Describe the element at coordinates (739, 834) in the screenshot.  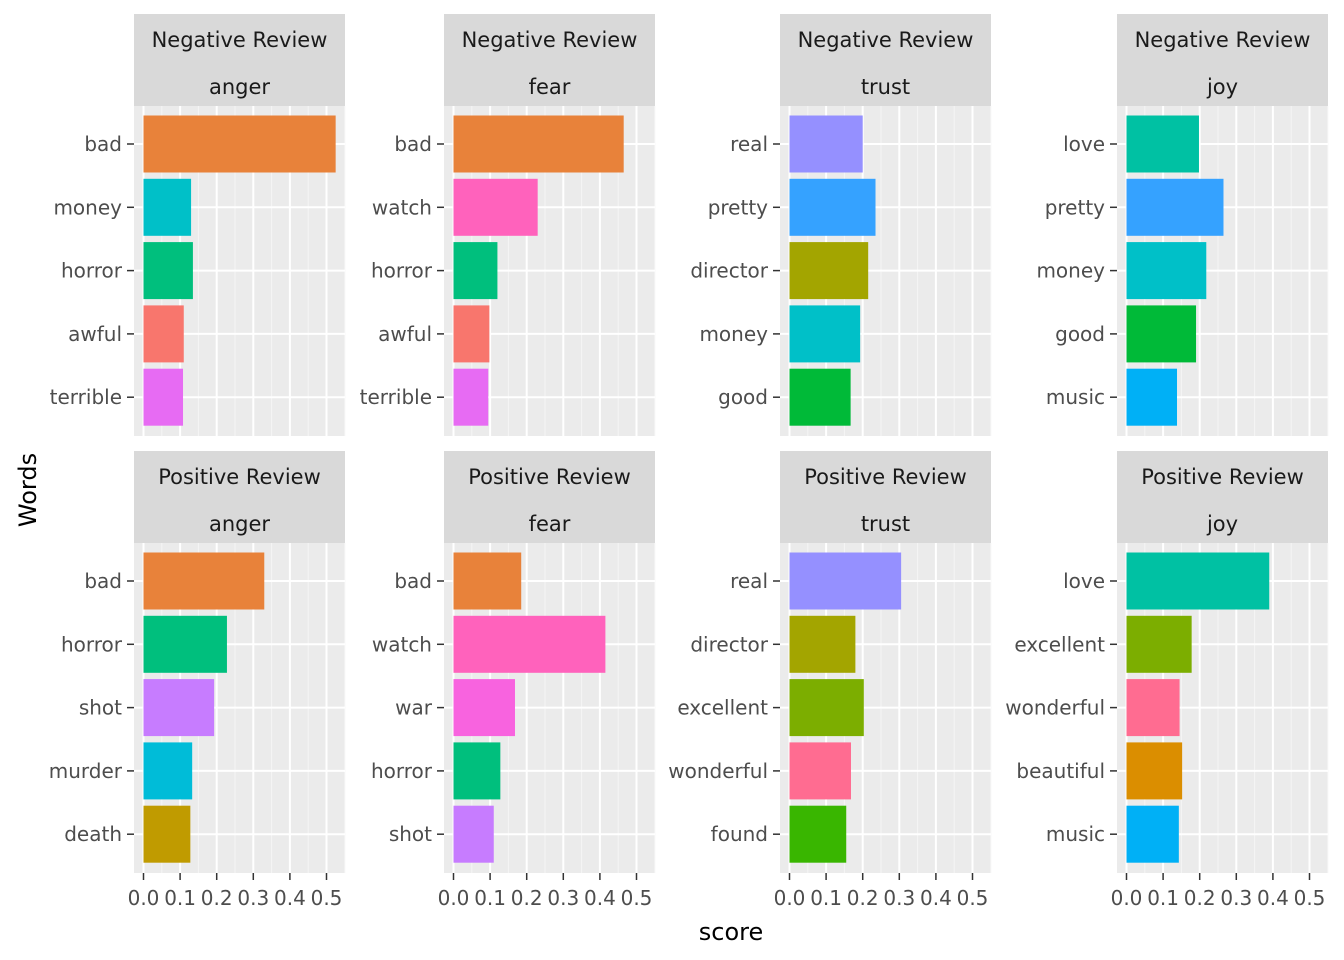
I see `y-tick-label: found` at that location.